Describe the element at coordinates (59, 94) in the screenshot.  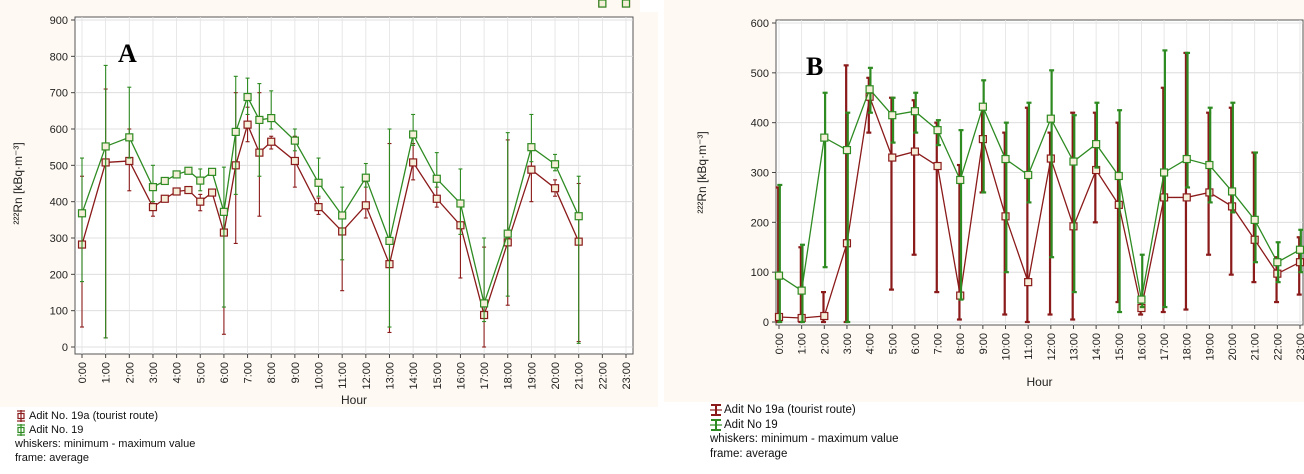
I see `y-tick-label: 700` at that location.